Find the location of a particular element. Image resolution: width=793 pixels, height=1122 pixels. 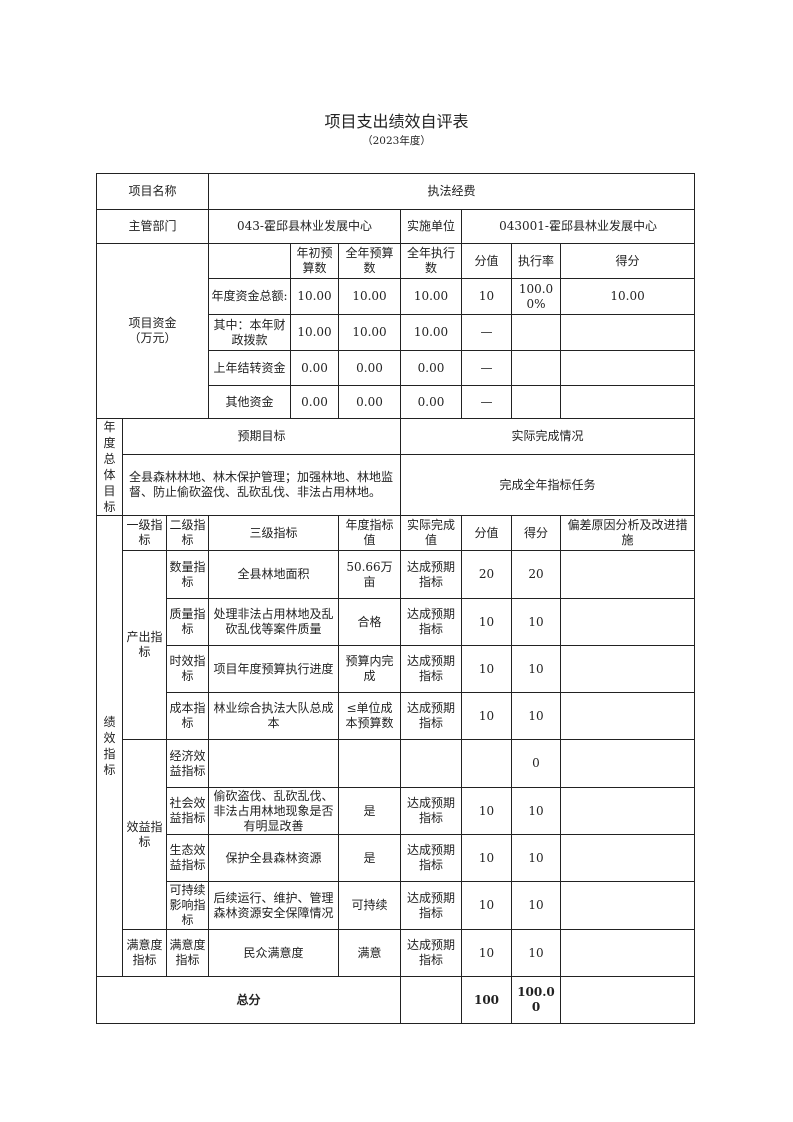

total-weight: 100 is located at coordinates (486, 1000).